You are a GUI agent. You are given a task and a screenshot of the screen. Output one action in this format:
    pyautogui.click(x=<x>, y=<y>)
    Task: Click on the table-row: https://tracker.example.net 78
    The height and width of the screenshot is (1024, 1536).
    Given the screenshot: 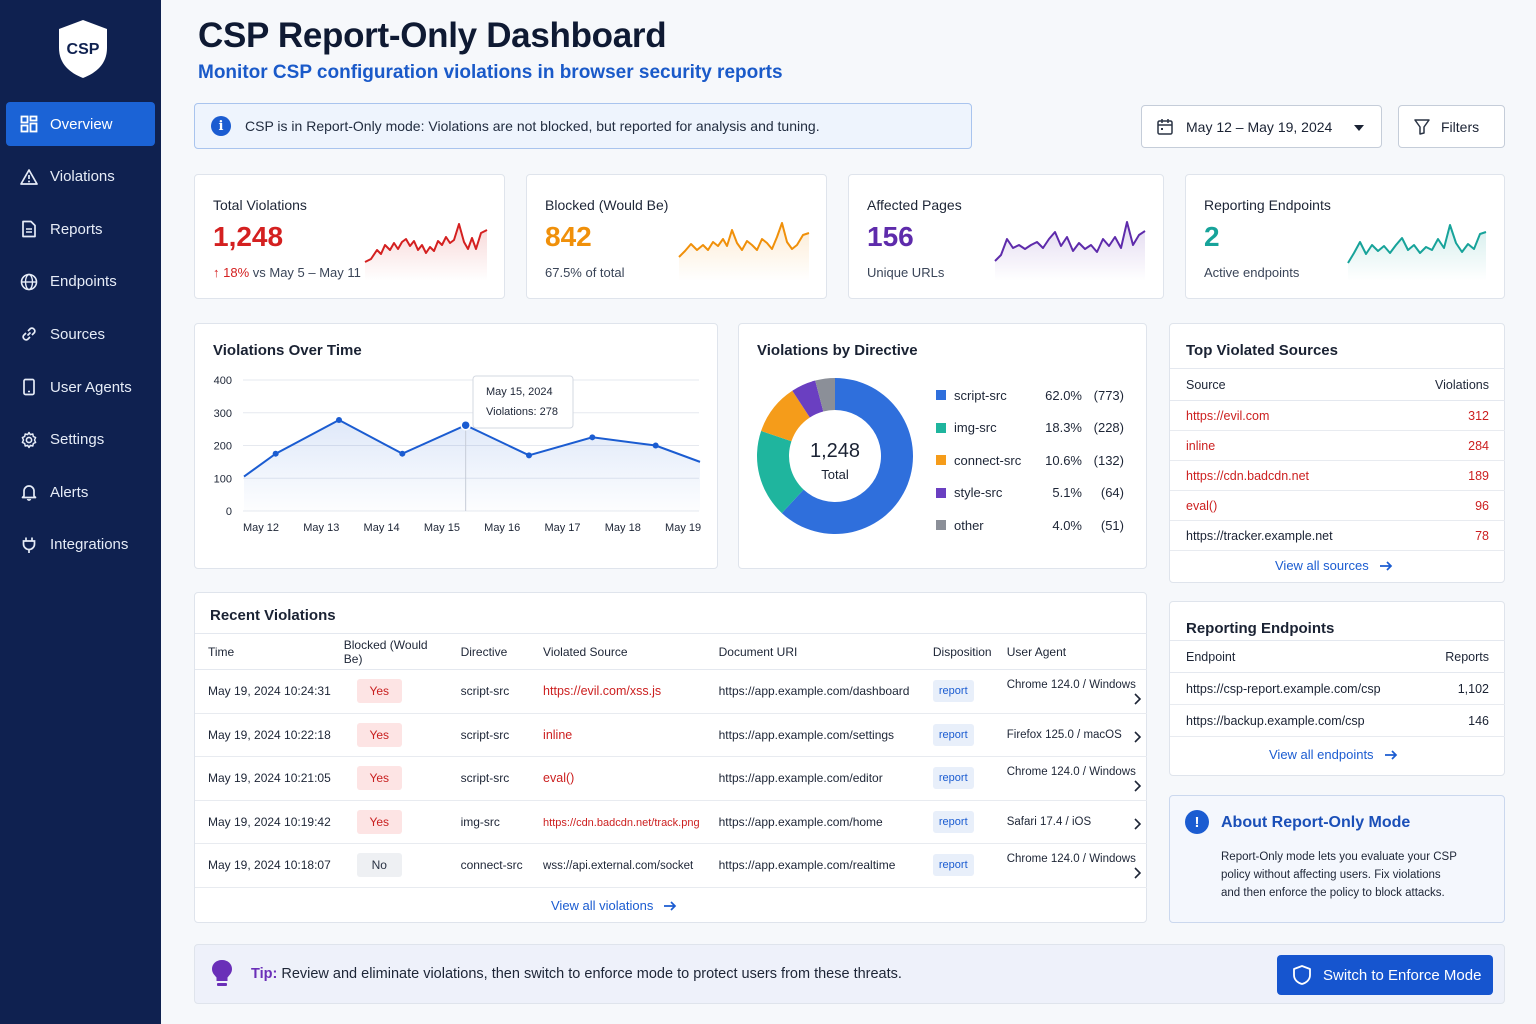 What is the action you would take?
    pyautogui.click(x=1337, y=535)
    